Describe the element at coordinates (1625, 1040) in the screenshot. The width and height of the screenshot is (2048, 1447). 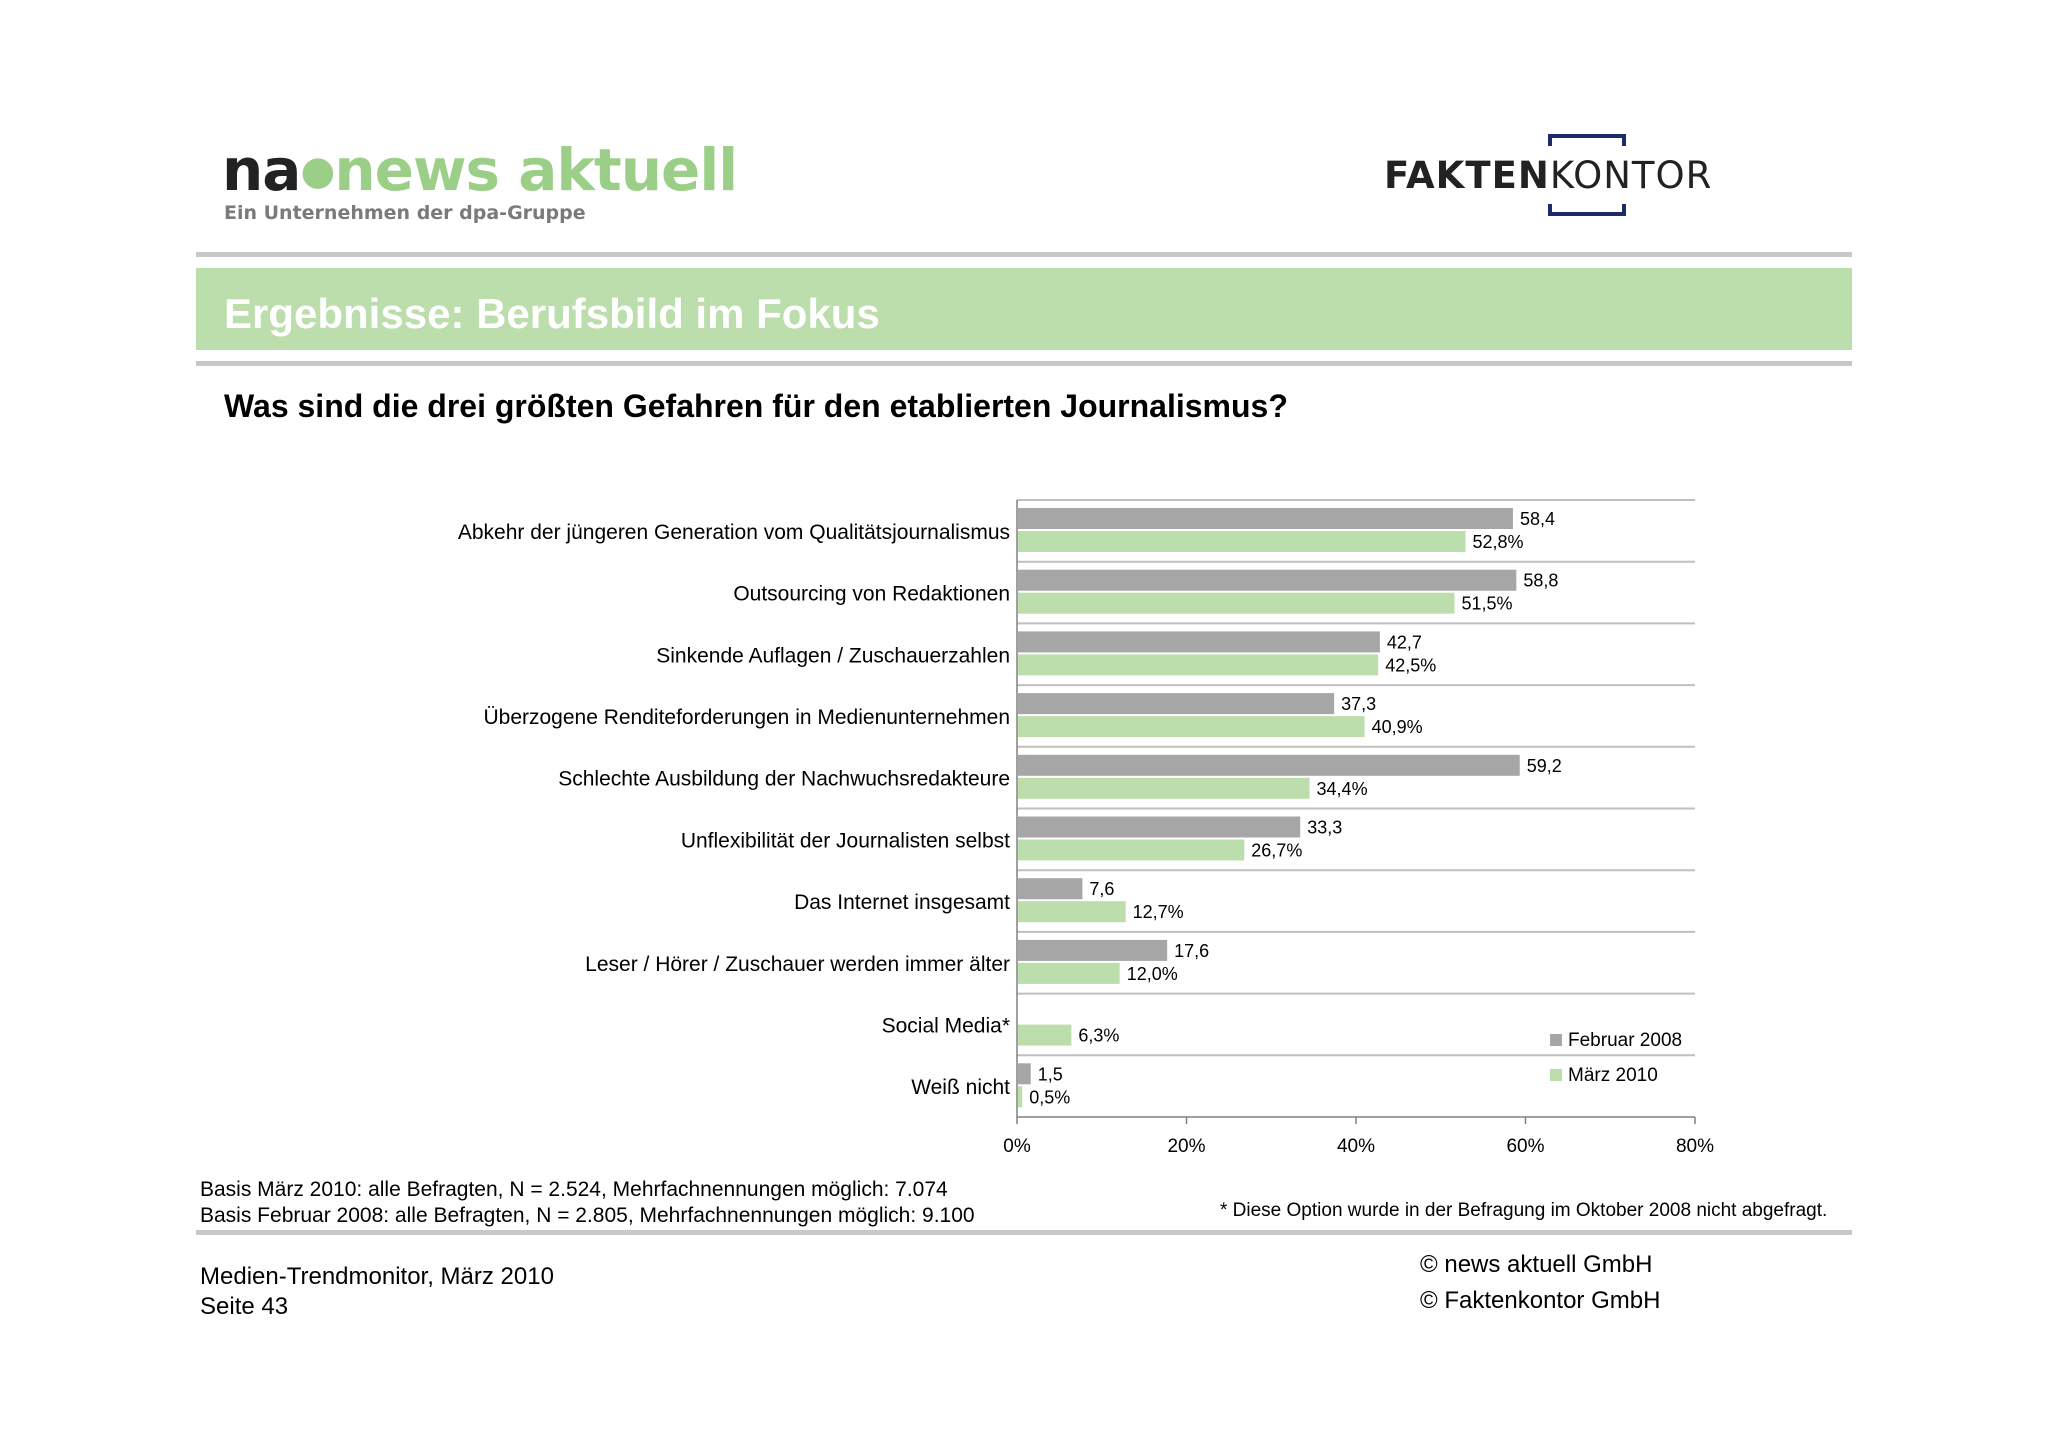
I see `legend-label: Februar 2008` at that location.